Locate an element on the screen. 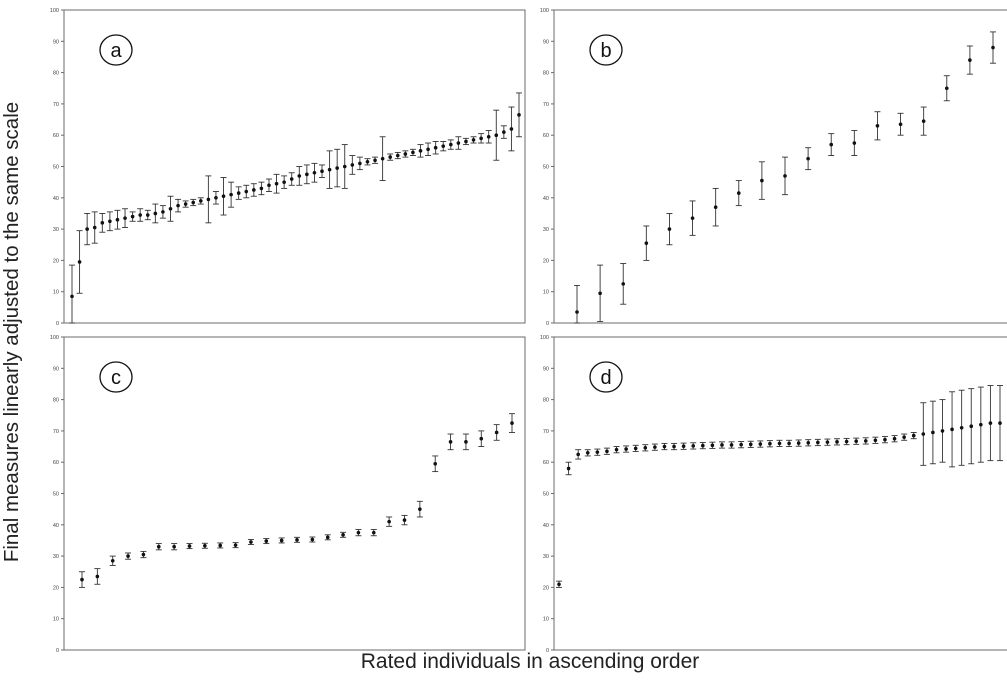 The height and width of the screenshot is (692, 1007). panel-b-ytick-label: 30 is located at coordinates (546, 230).